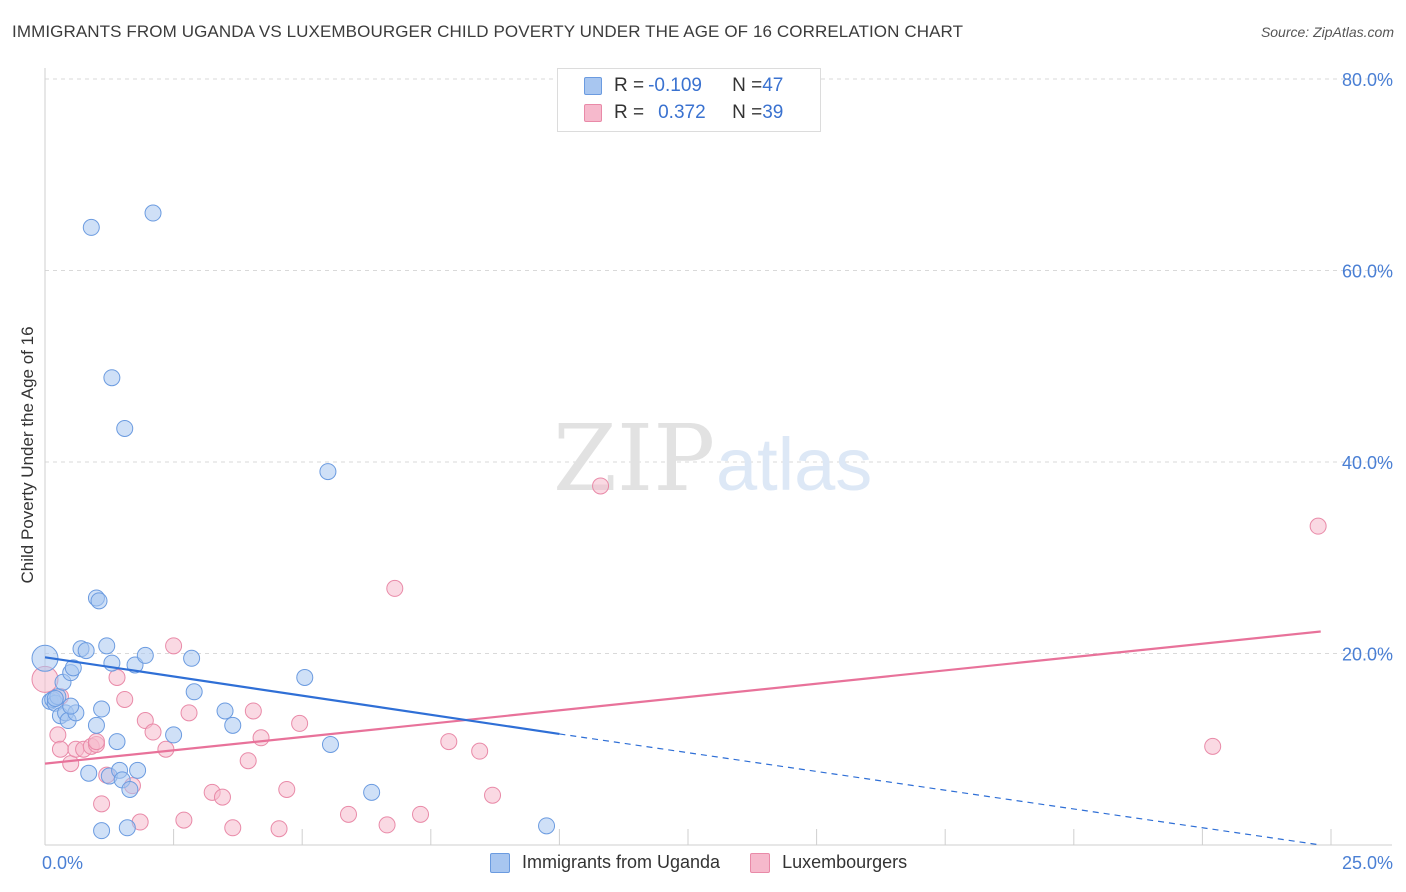 This screenshot has height=892, width=1406. I want to click on legend-label-lux: Luxembourgers, so click(845, 862).